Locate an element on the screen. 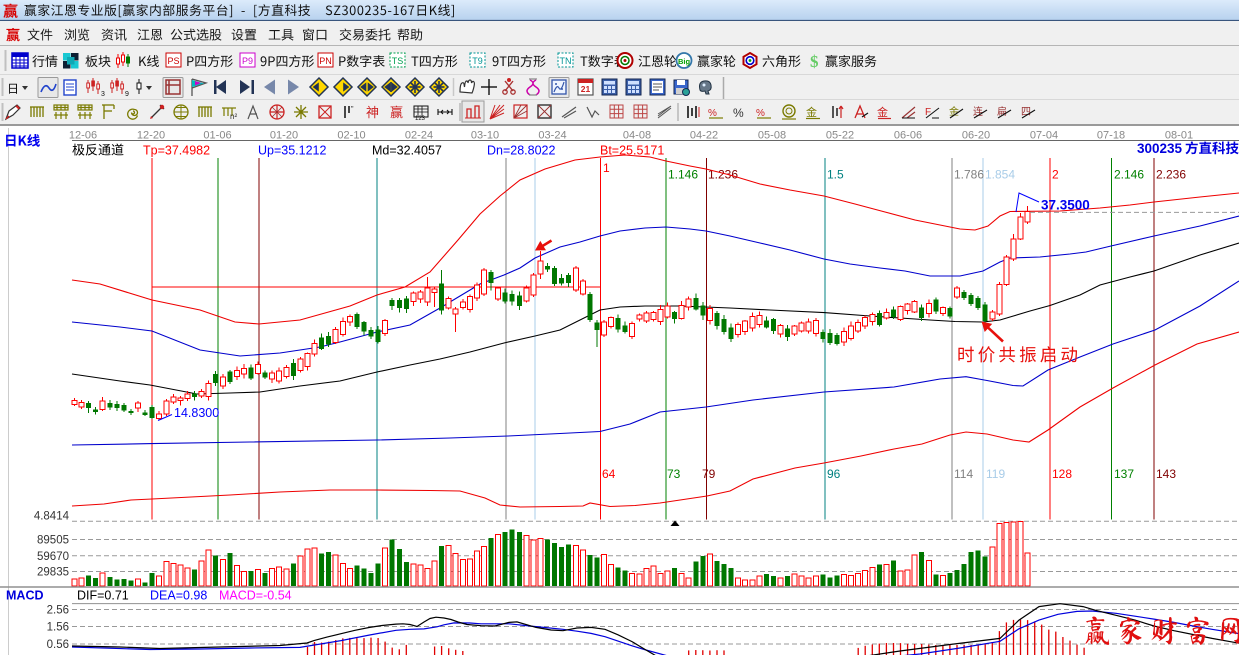 Image resolution: width=1239 pixels, height=655 pixels. svg-text: 137 is located at coordinates (1124, 474).